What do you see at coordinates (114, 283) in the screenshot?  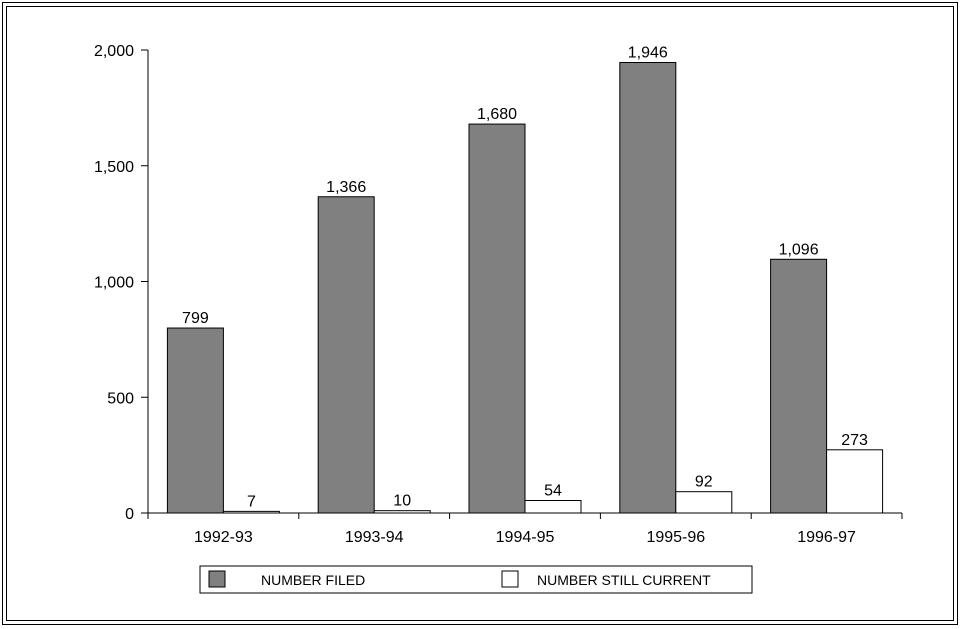 I see `y-tick-label: 1,000` at bounding box center [114, 283].